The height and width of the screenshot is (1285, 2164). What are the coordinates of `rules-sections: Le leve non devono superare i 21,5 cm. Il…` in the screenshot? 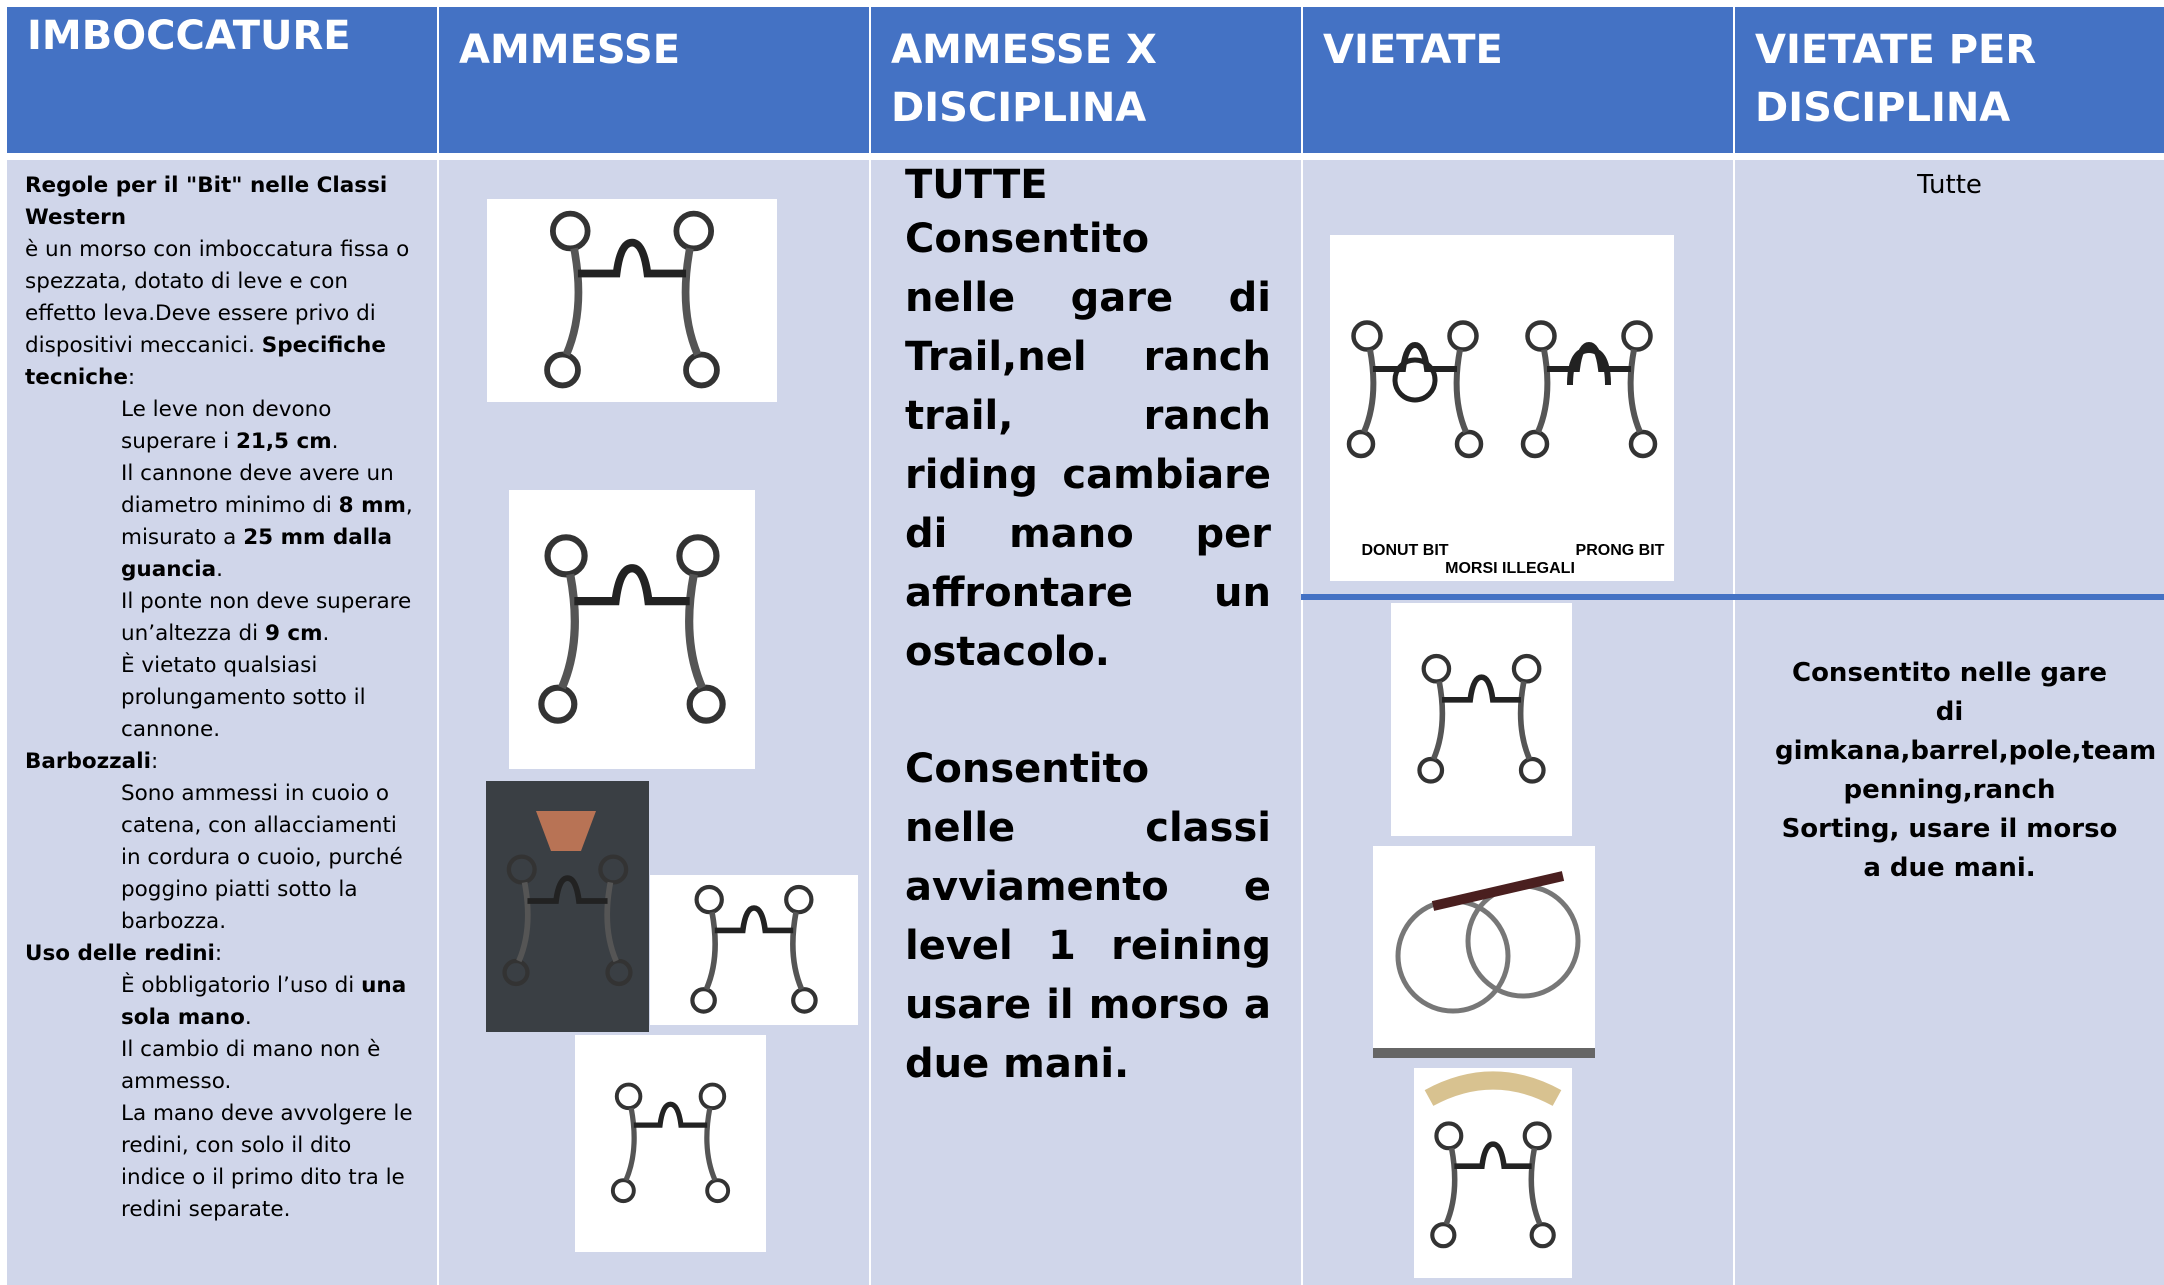 It's located at (222, 810).